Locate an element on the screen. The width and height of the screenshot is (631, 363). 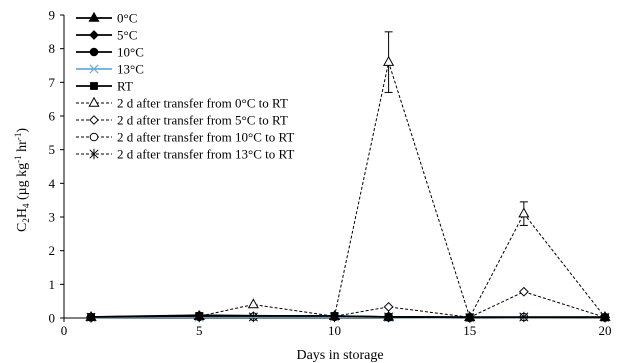
x-tick-label: 0 is located at coordinates (64, 330).